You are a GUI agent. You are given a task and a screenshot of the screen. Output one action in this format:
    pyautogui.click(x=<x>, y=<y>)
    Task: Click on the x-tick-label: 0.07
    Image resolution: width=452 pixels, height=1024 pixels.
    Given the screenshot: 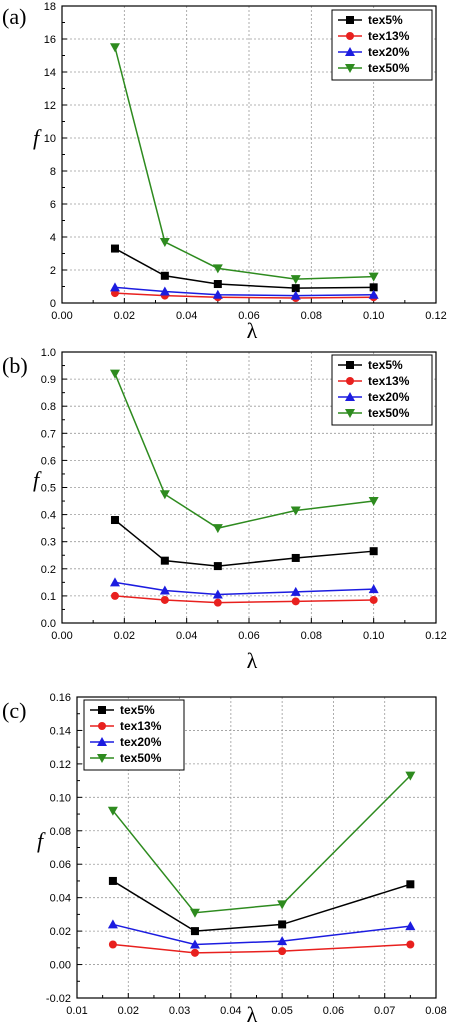 What is the action you would take?
    pyautogui.click(x=384, y=1011)
    